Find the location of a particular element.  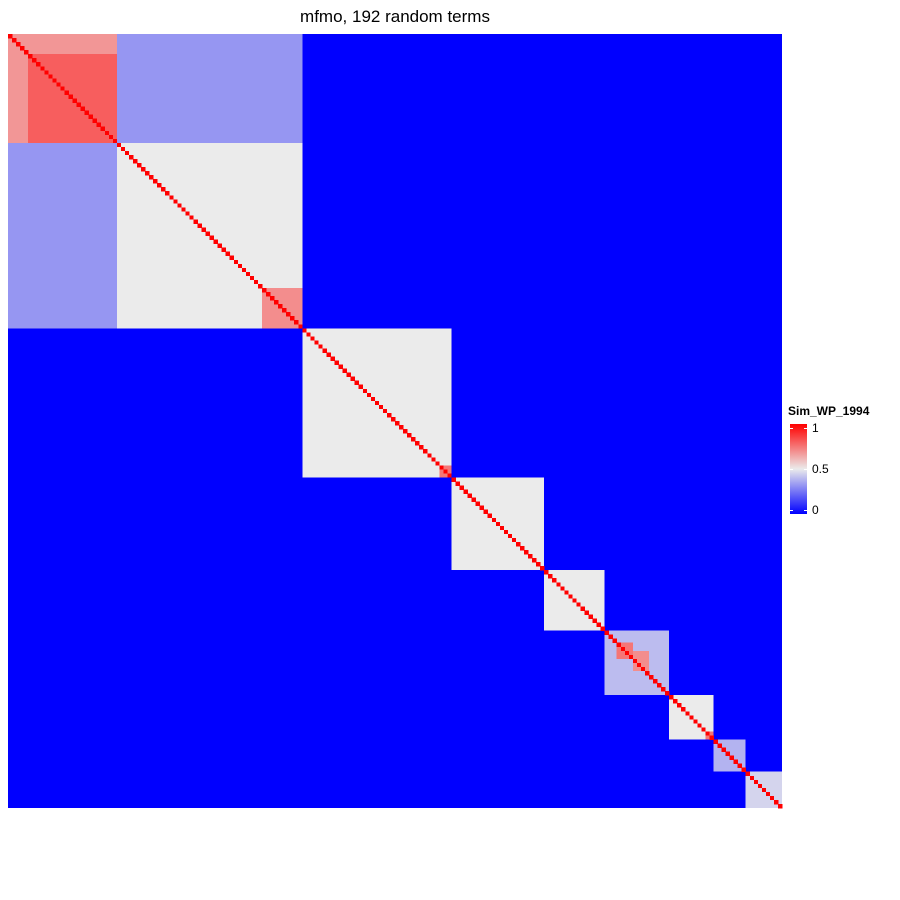

legend-tick-label: 0 is located at coordinates (815, 510).